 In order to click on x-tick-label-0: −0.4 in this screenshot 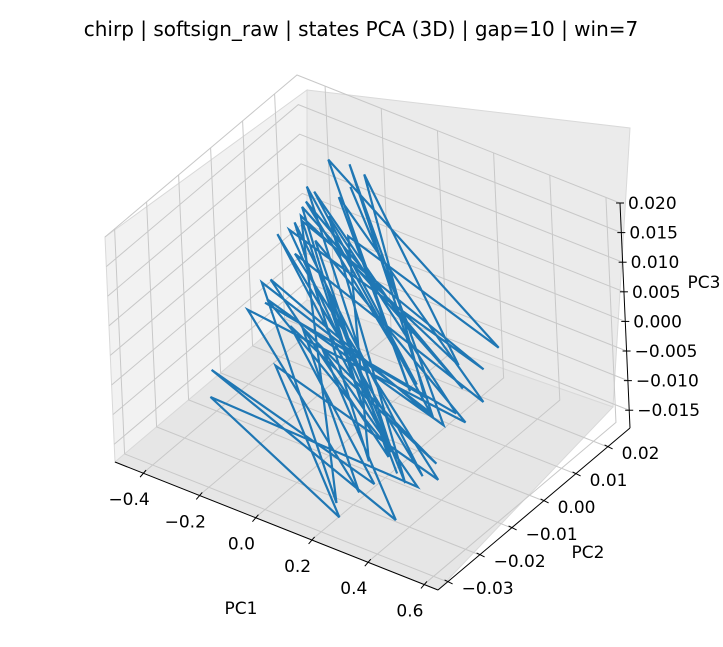, I will do `click(128, 500)`.